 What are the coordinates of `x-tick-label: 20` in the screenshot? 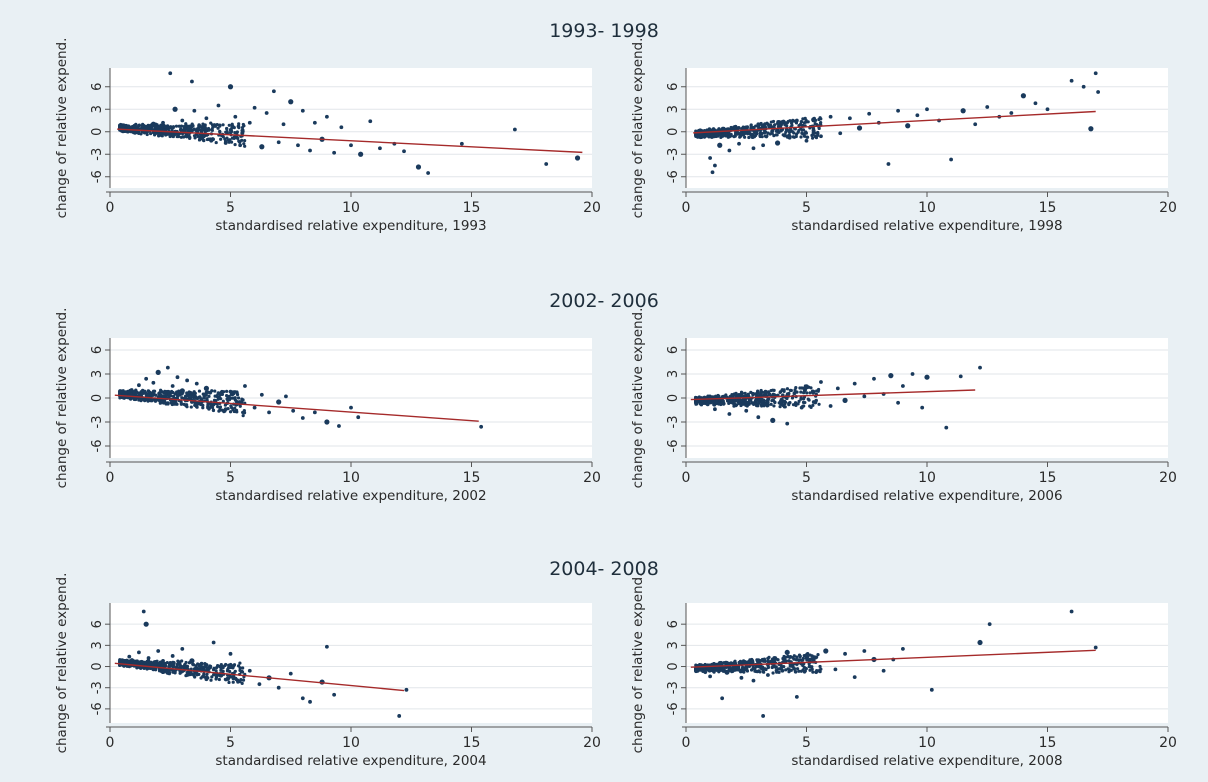 It's located at (592, 743).